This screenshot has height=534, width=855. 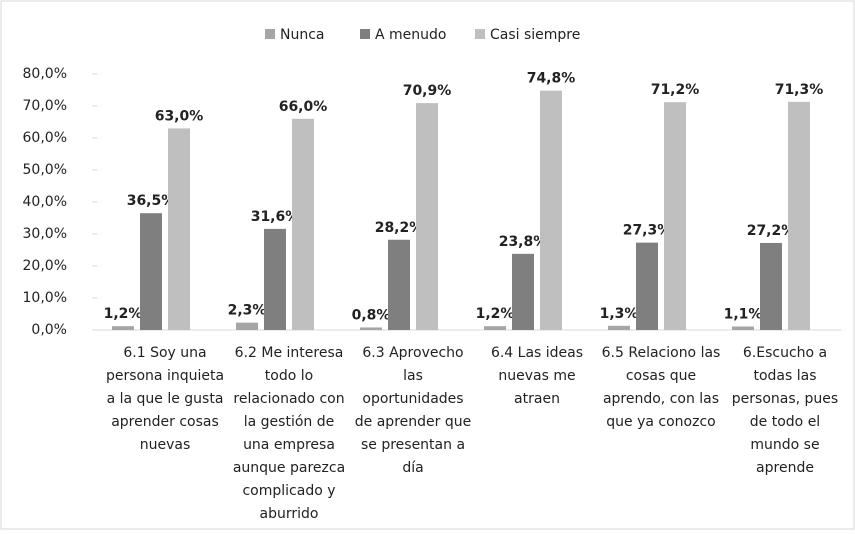 What do you see at coordinates (785, 399) in the screenshot?
I see `x-tick-label: personas, pues` at bounding box center [785, 399].